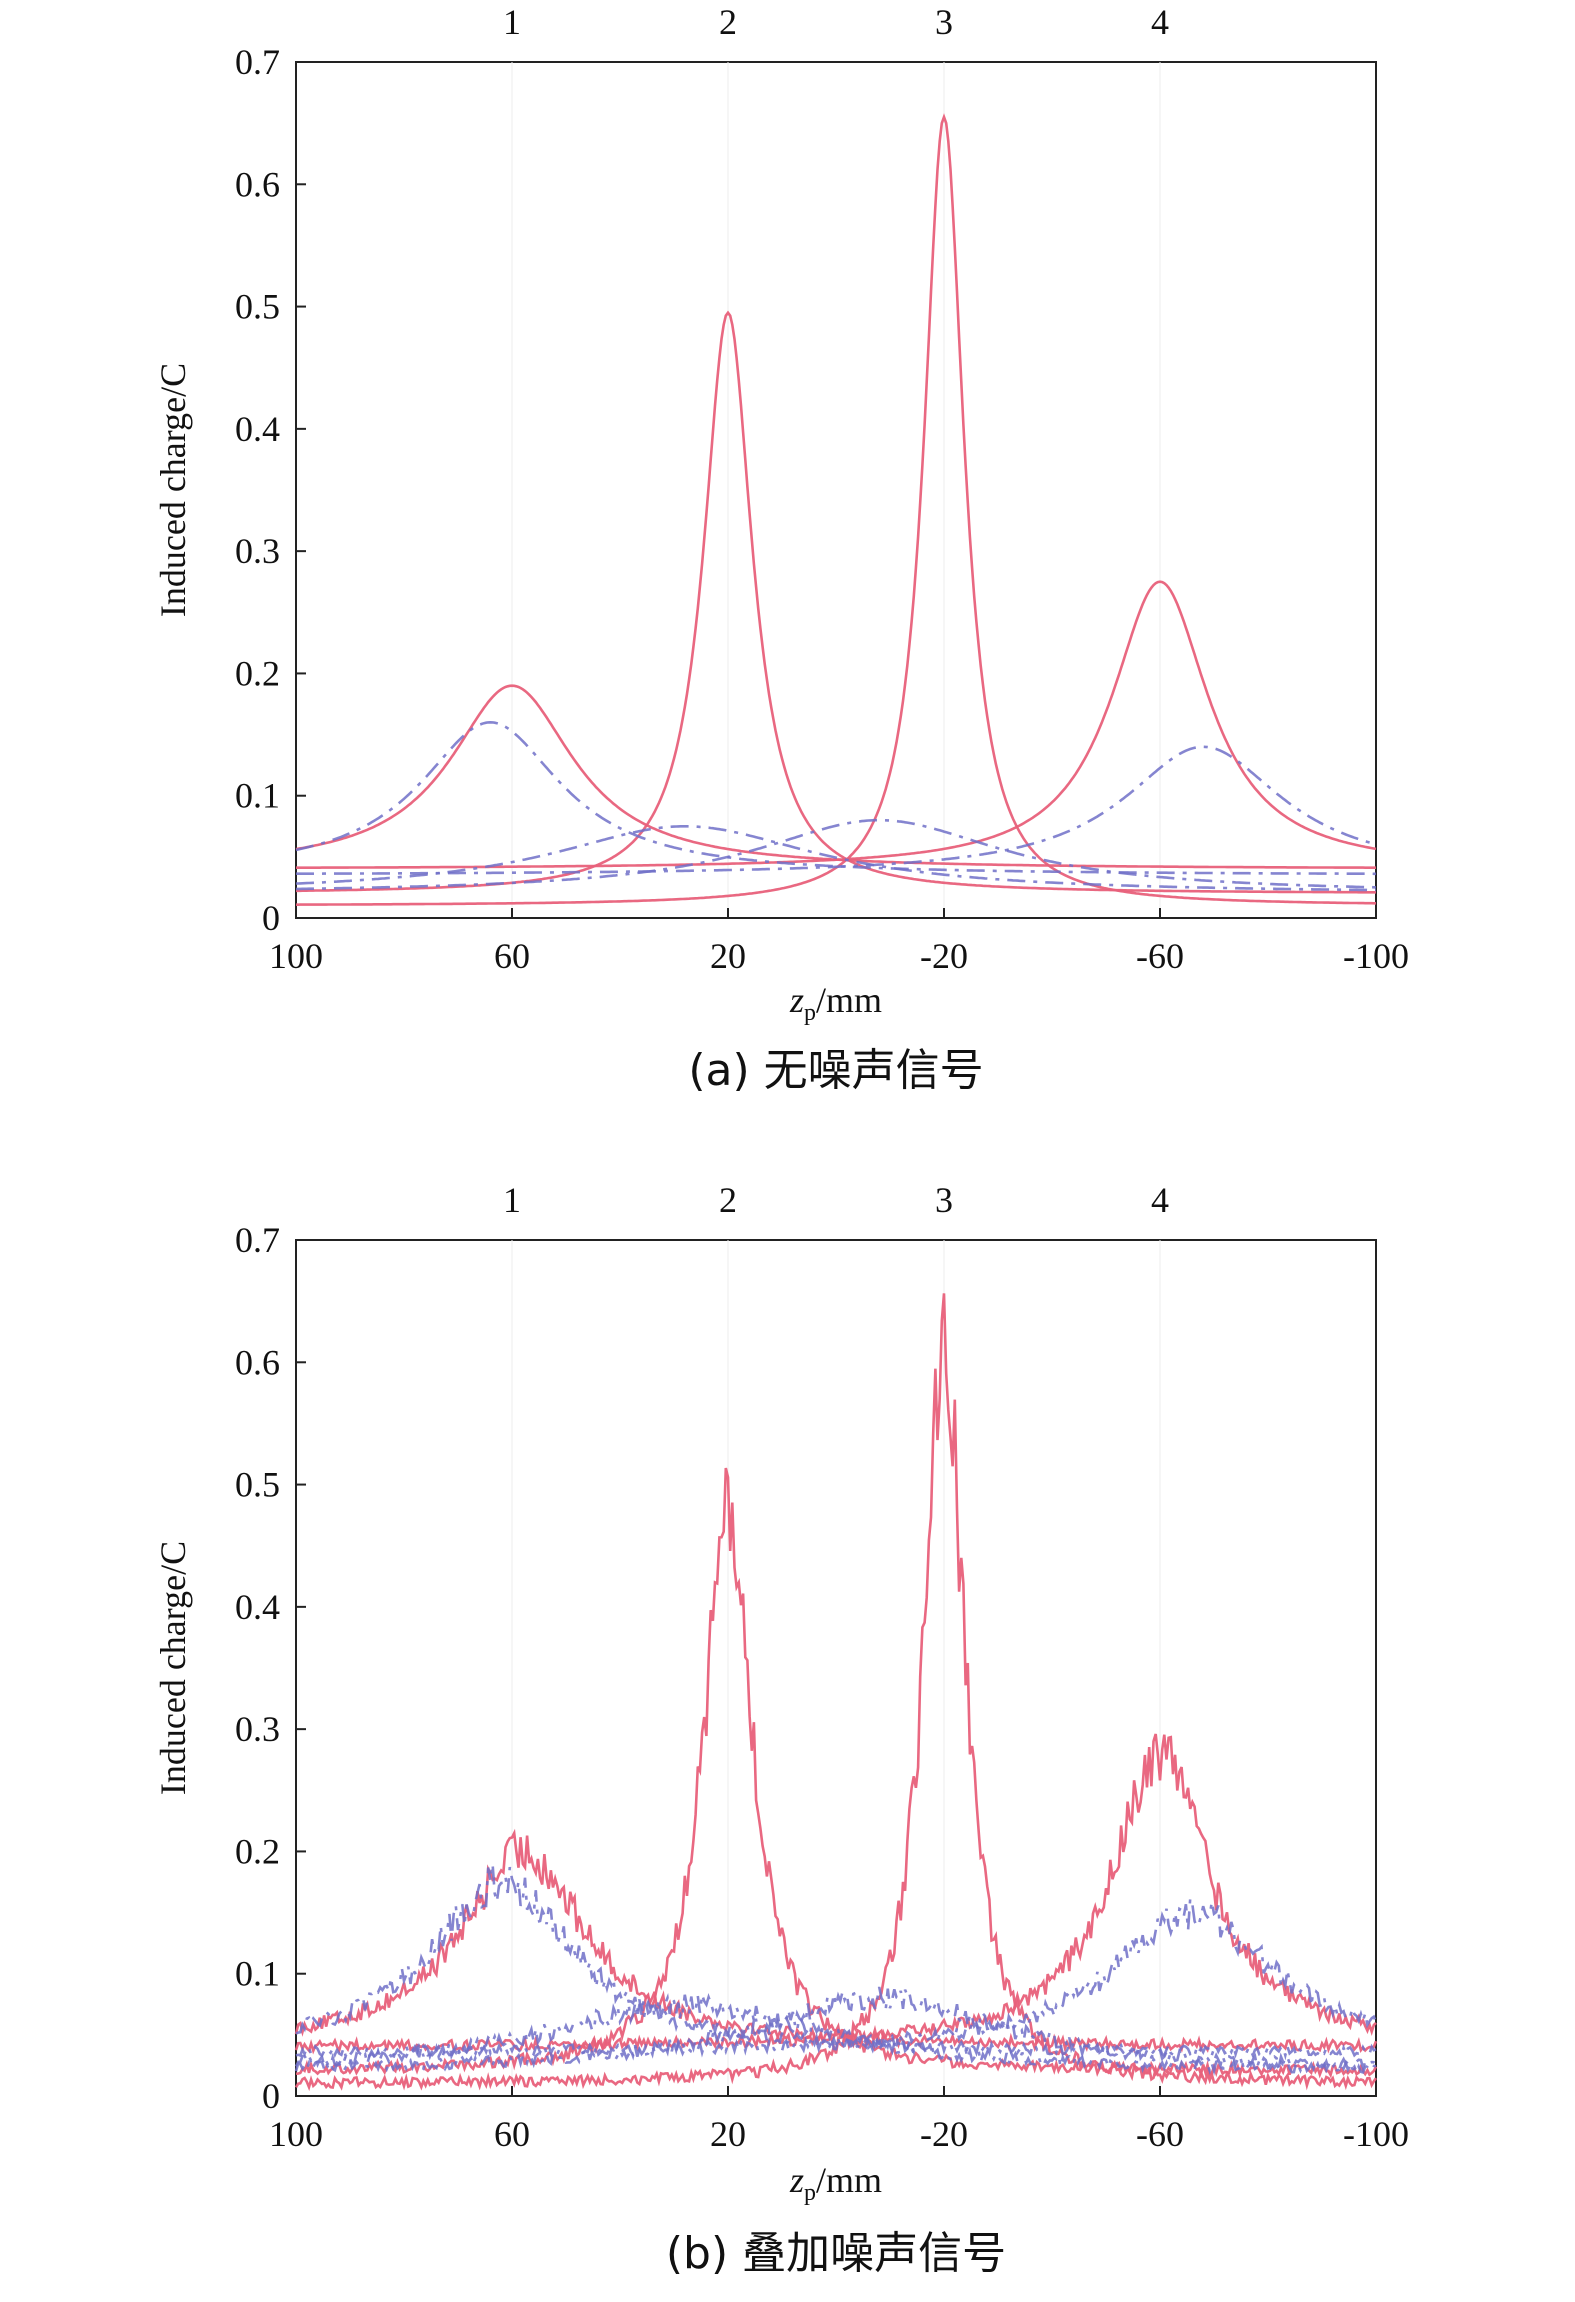 This screenshot has height=2302, width=1575. What do you see at coordinates (810, 1013) in the screenshot?
I see `x-axis-label-sub-a: p` at bounding box center [810, 1013].